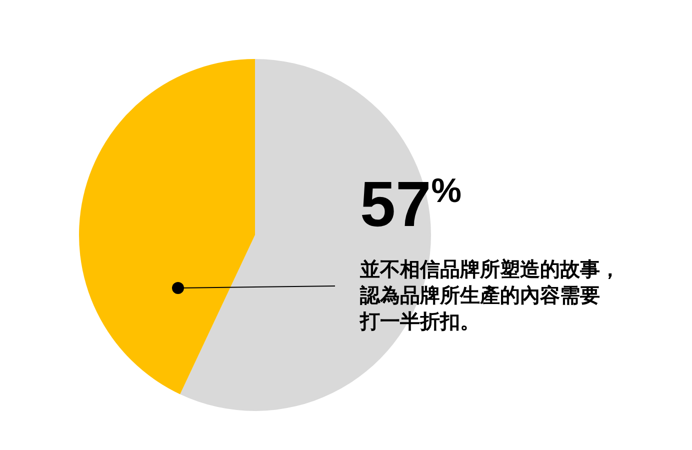 The height and width of the screenshot is (450, 692). What do you see at coordinates (489, 295) in the screenshot?
I see `text: 並不相信品牌所塑造的故事，認為品牌所生產的內容需要打一半折扣。` at bounding box center [489, 295].